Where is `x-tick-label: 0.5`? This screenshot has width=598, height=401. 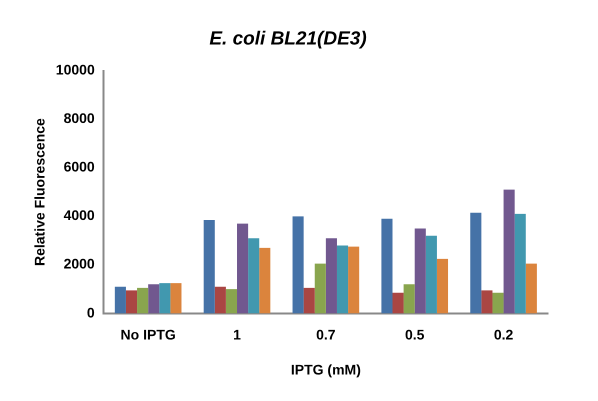
x-tick-label: 0.5 is located at coordinates (414, 334).